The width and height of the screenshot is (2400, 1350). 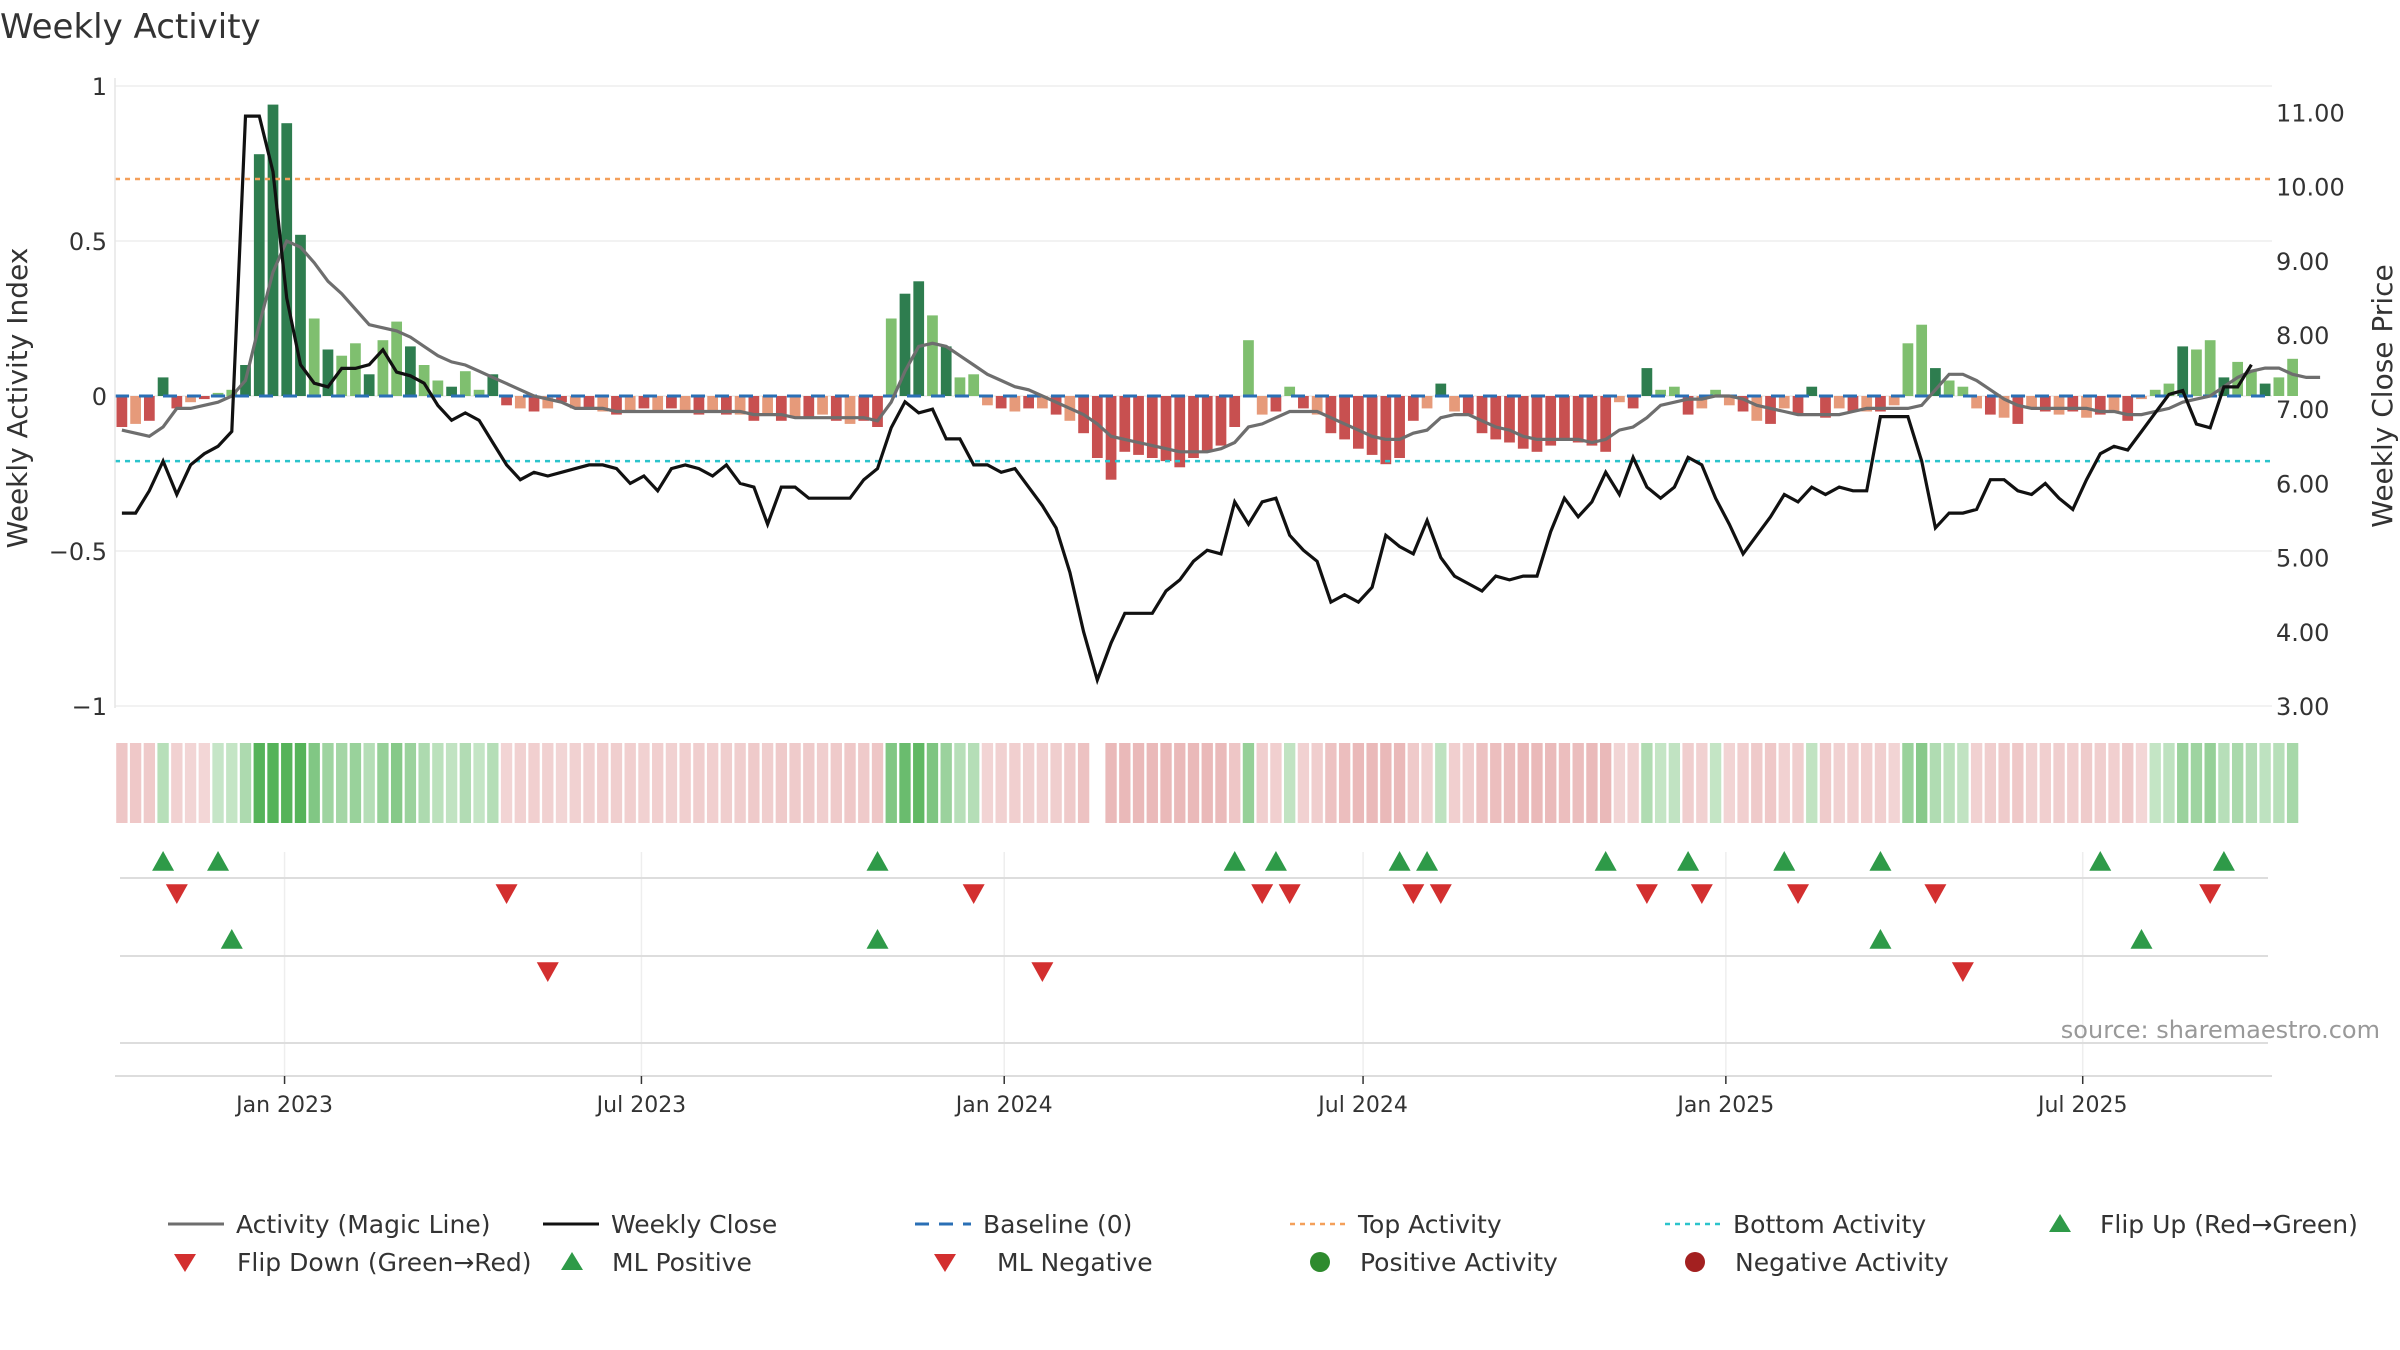 What do you see at coordinates (2302, 336) in the screenshot?
I see `y2-tick-label: 8.00` at bounding box center [2302, 336].